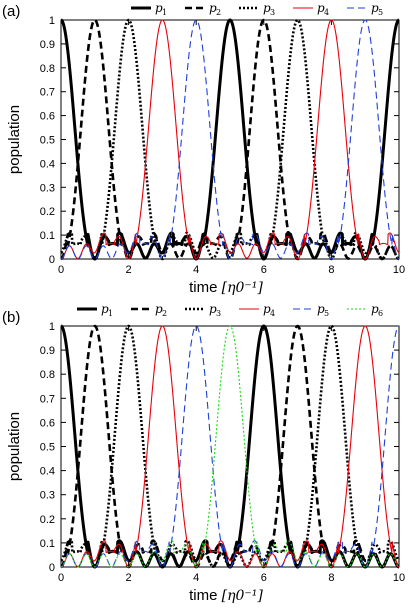  What do you see at coordinates (375, 309) in the screenshot?
I see `legend-label-p6: p` at bounding box center [375, 309].